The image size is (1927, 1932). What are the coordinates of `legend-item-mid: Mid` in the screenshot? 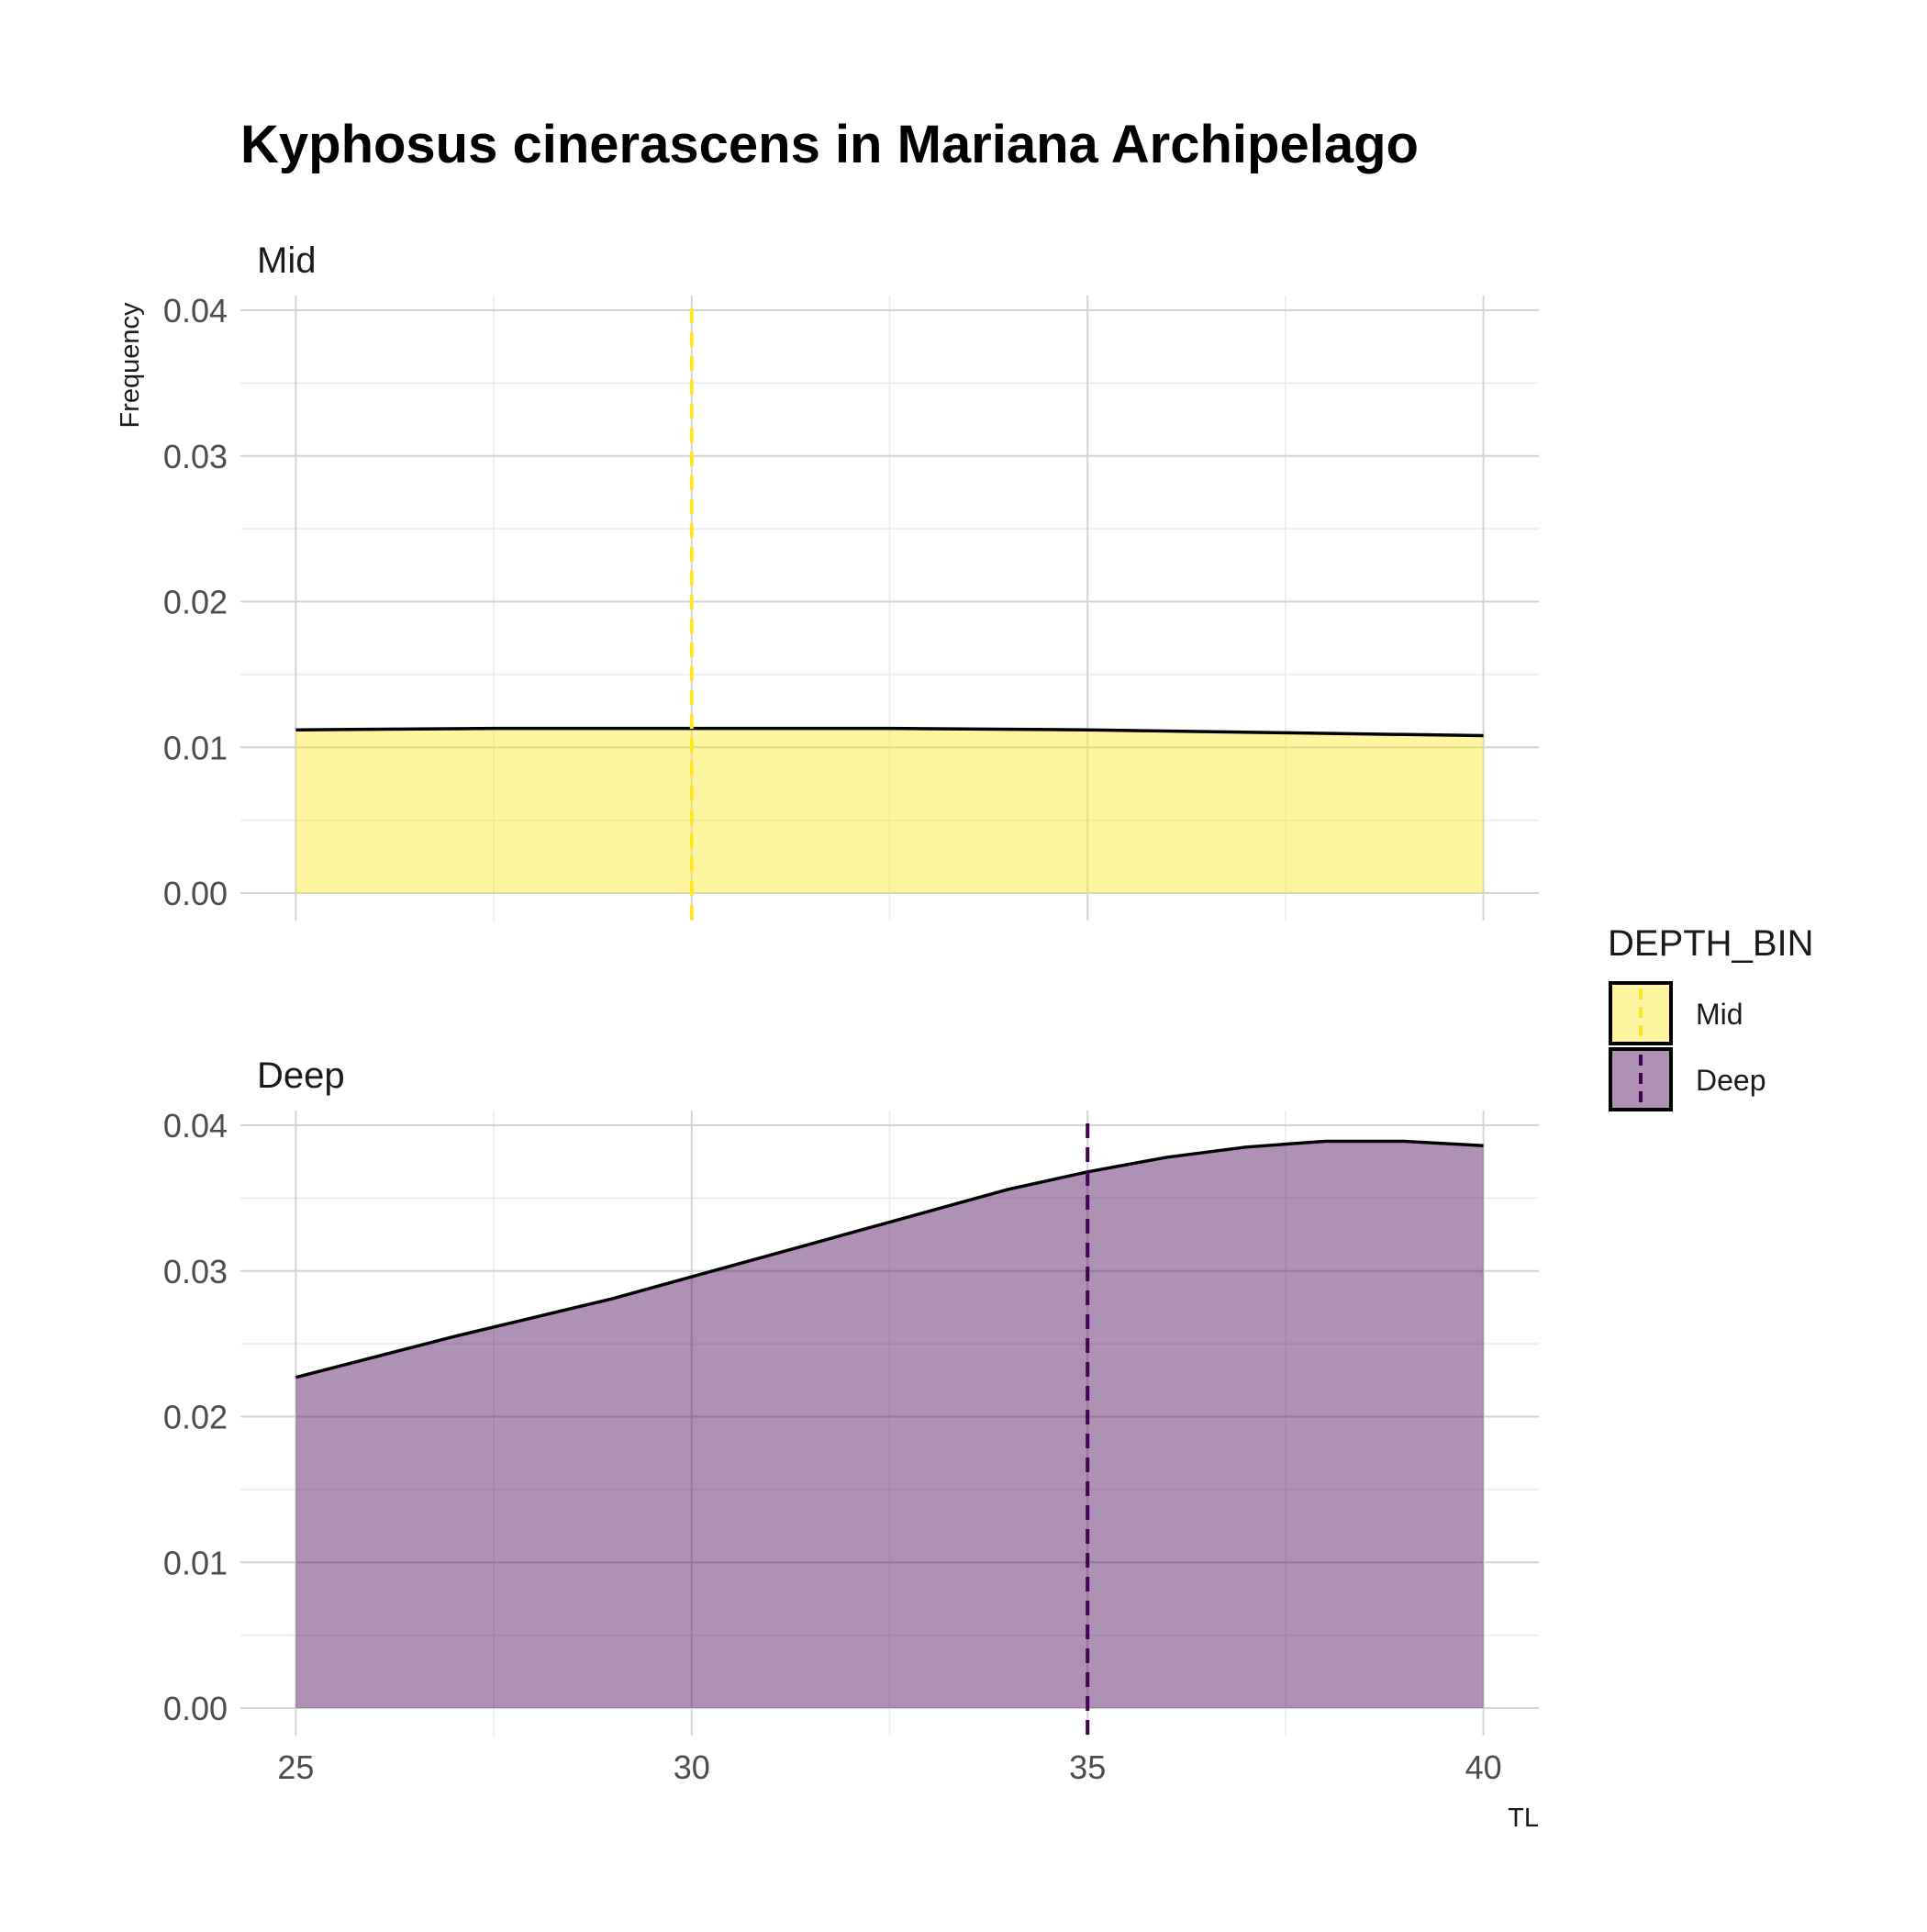 It's located at (1676, 1013).